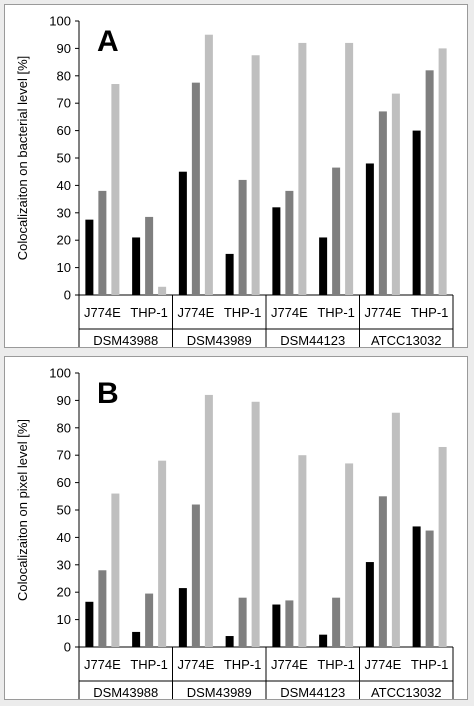 The width and height of the screenshot is (474, 706). I want to click on panel-label: A, so click(108, 41).